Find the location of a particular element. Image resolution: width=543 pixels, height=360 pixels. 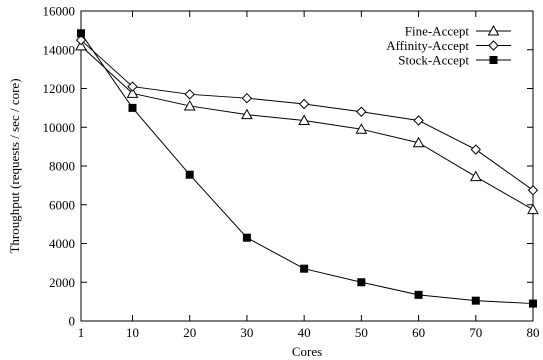

legend-item-stock-accept: Stock-Accept is located at coordinates (454, 60).